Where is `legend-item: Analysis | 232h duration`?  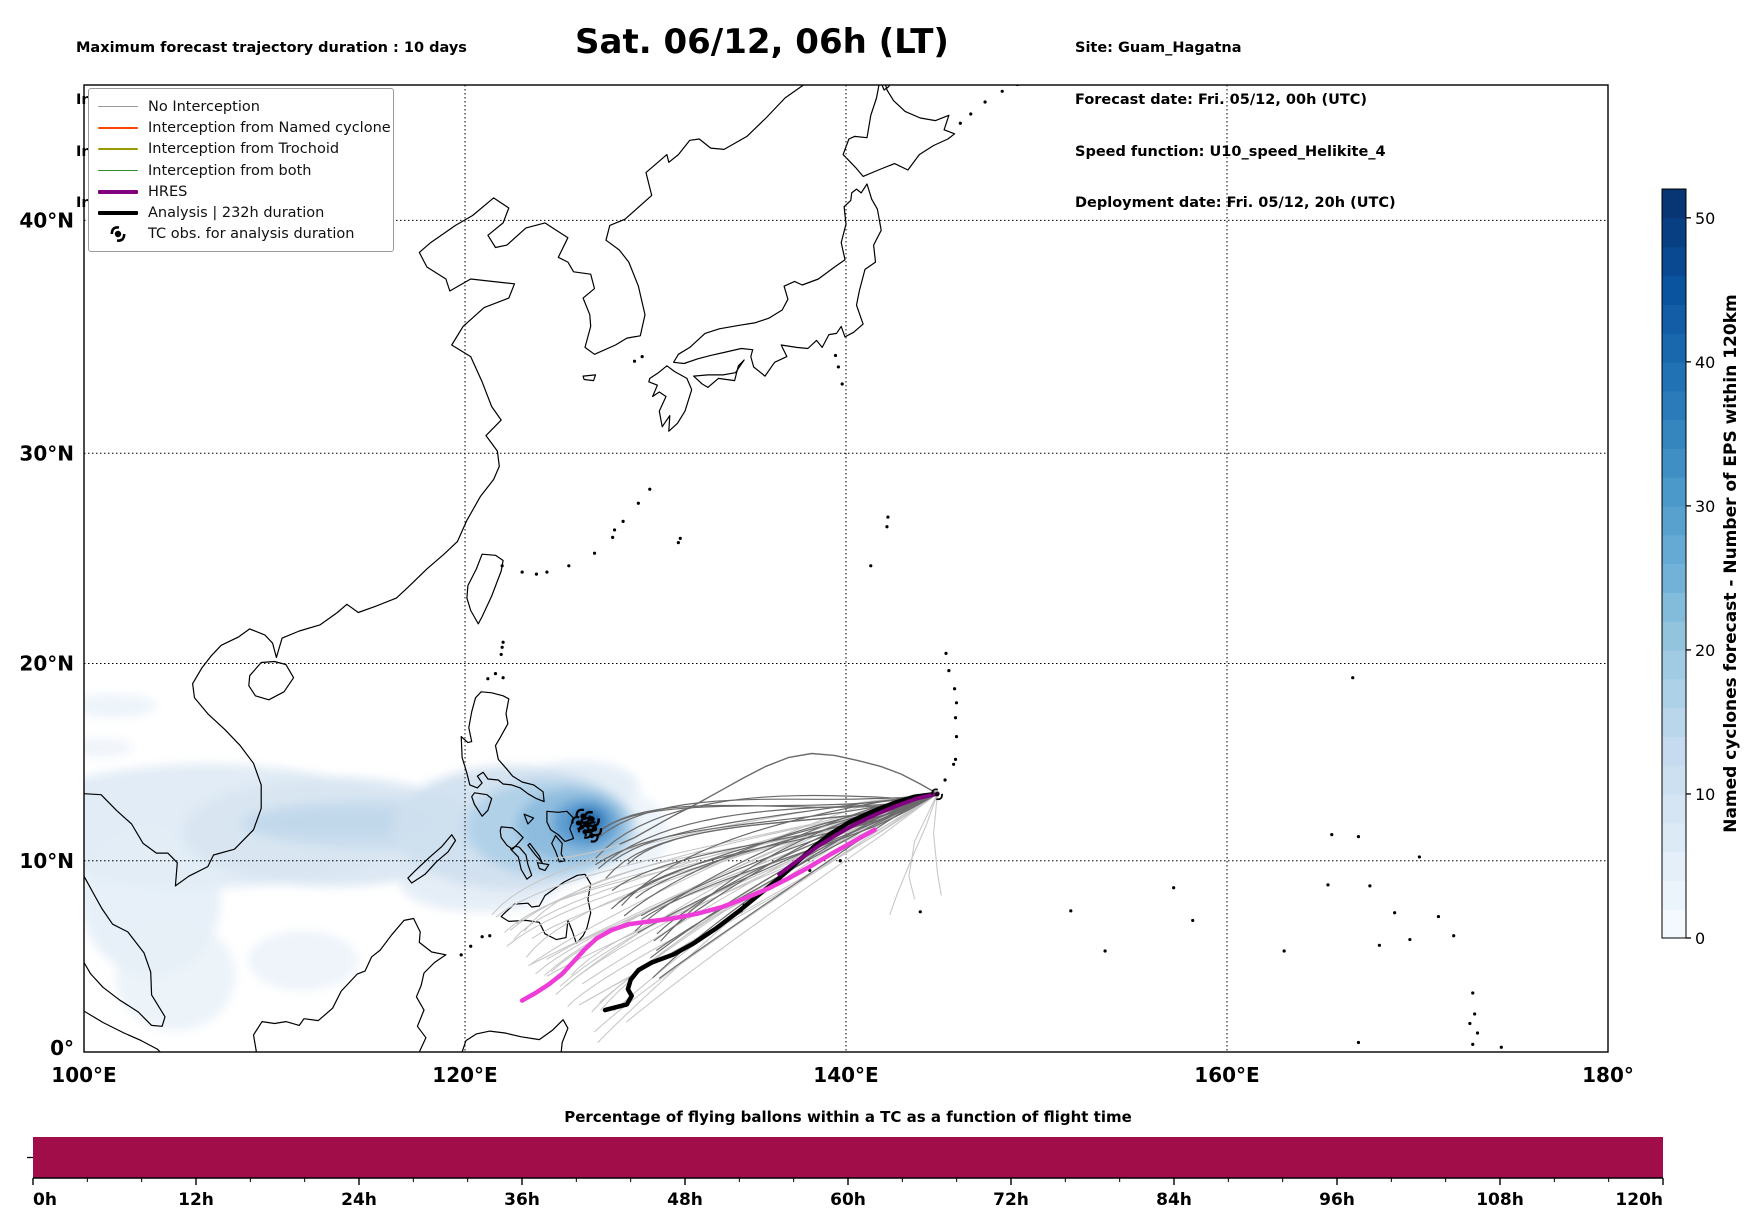
legend-item: Analysis | 232h duration is located at coordinates (241, 212).